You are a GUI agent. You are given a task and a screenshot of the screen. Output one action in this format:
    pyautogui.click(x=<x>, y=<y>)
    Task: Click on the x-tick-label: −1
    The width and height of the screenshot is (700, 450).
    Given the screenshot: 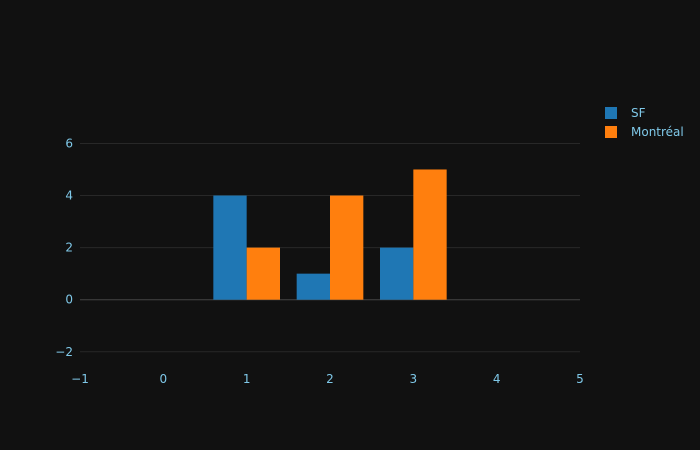 What is the action you would take?
    pyautogui.click(x=80, y=379)
    